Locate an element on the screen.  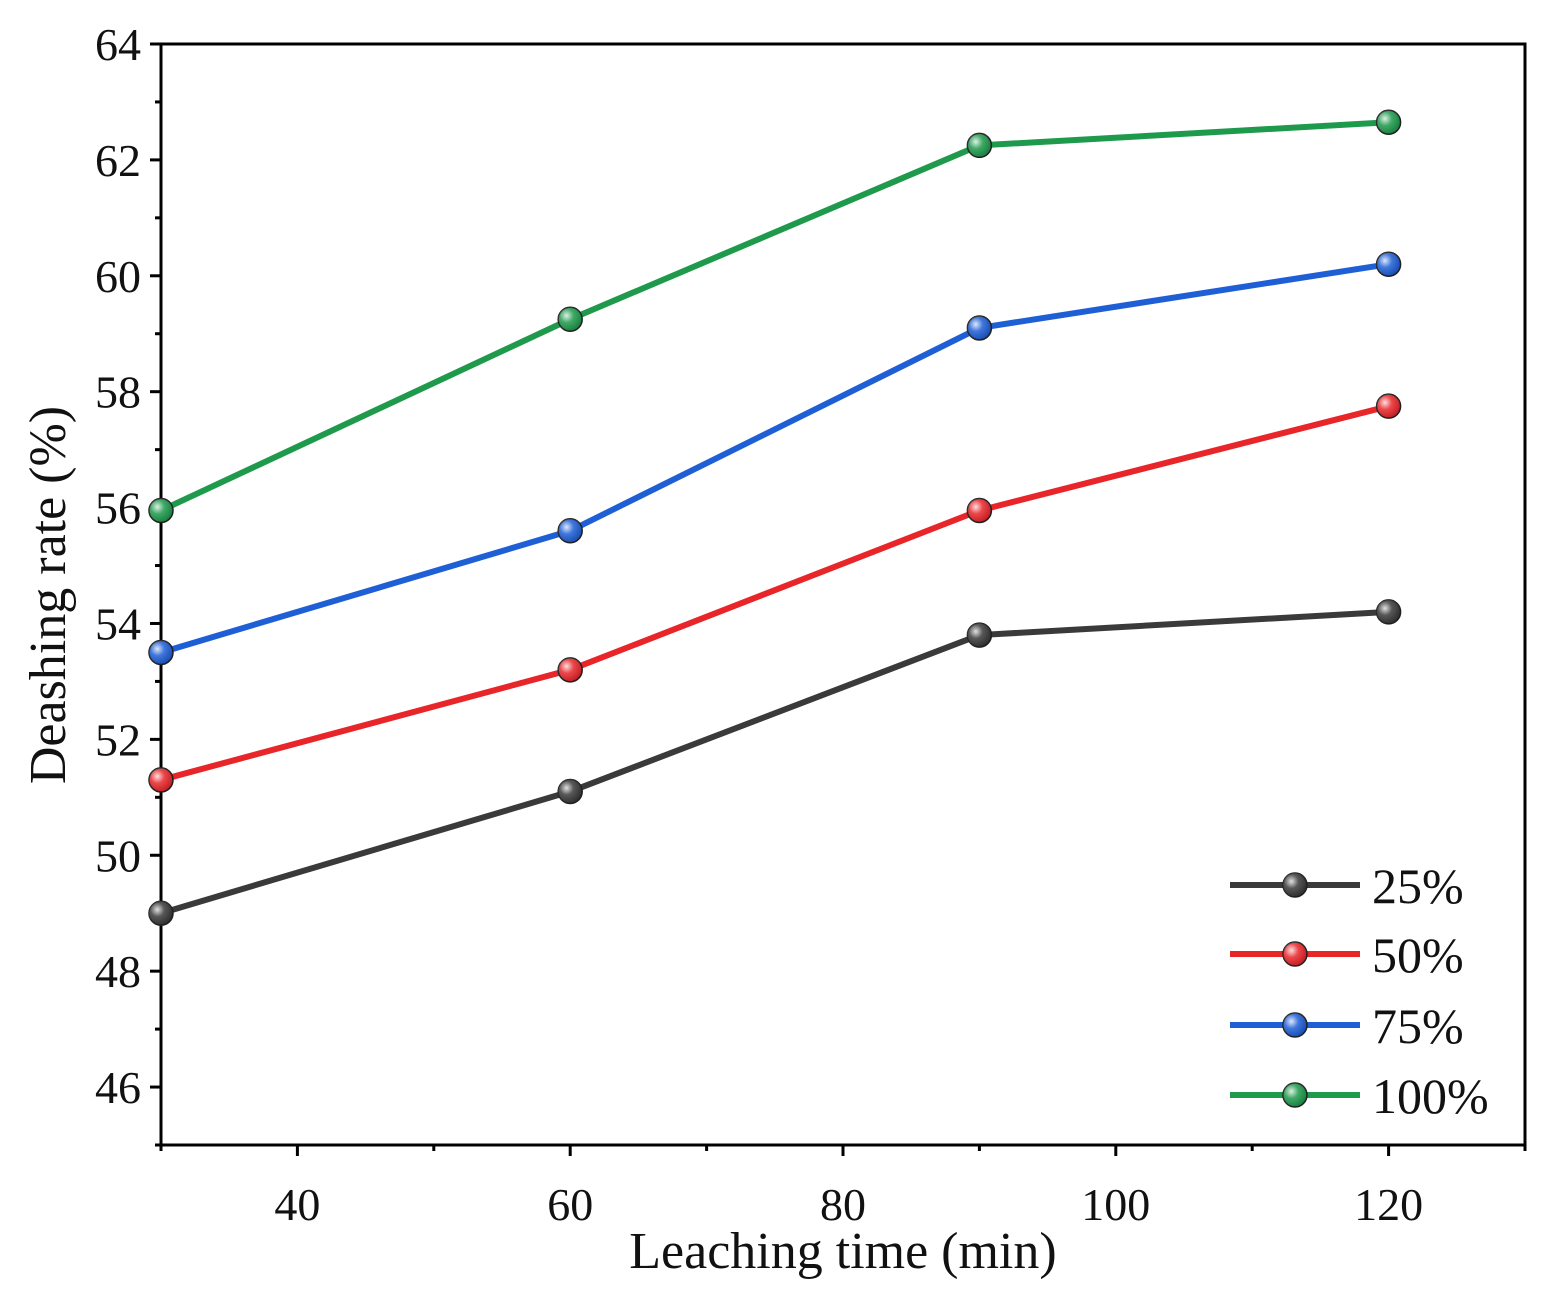
x-tick-label: 120 is located at coordinates (1388, 1204).